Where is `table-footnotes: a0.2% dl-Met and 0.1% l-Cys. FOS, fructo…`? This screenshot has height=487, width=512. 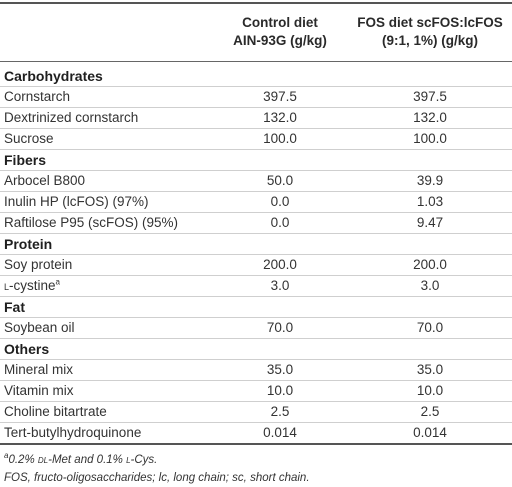 table-footnotes: a0.2% dl-Met and 0.1% l-Cys. FOS, fructo… is located at coordinates (256, 466).